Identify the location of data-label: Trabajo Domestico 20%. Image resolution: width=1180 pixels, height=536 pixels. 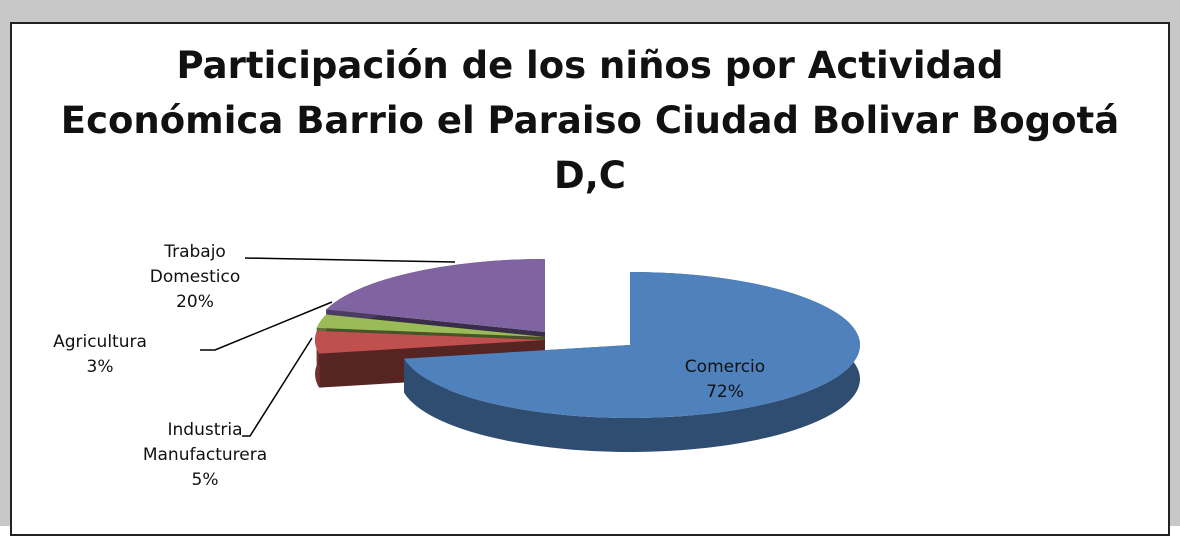
(195, 277).